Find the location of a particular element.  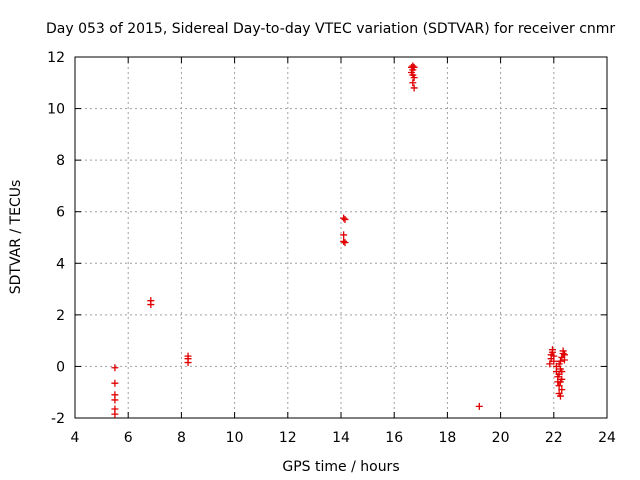

y-tick-label: 4 is located at coordinates (60, 264).